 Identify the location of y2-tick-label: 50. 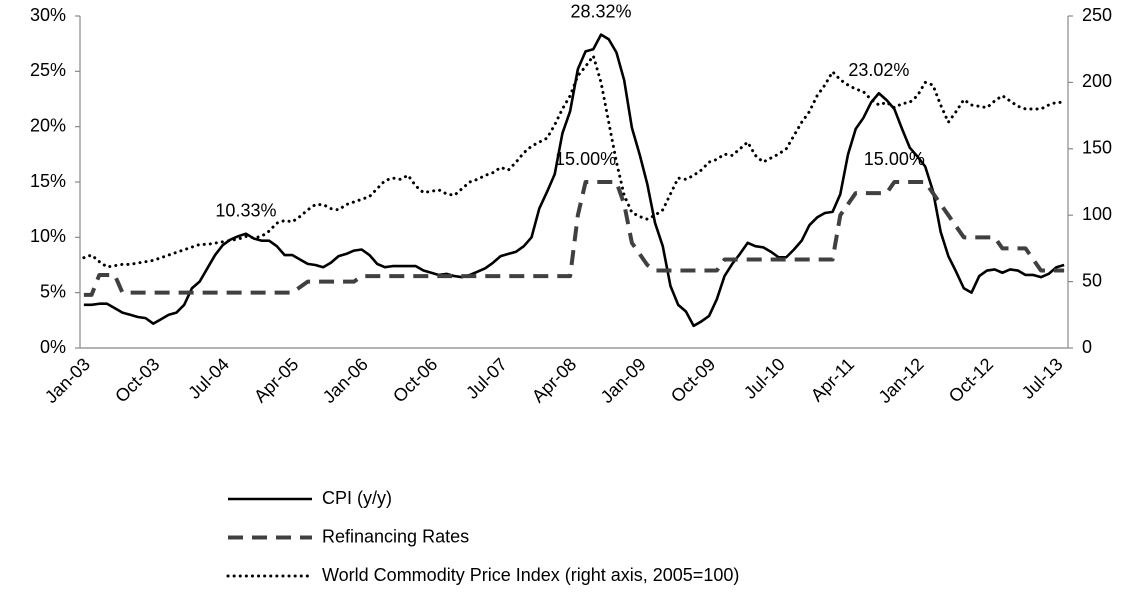
(1092, 280).